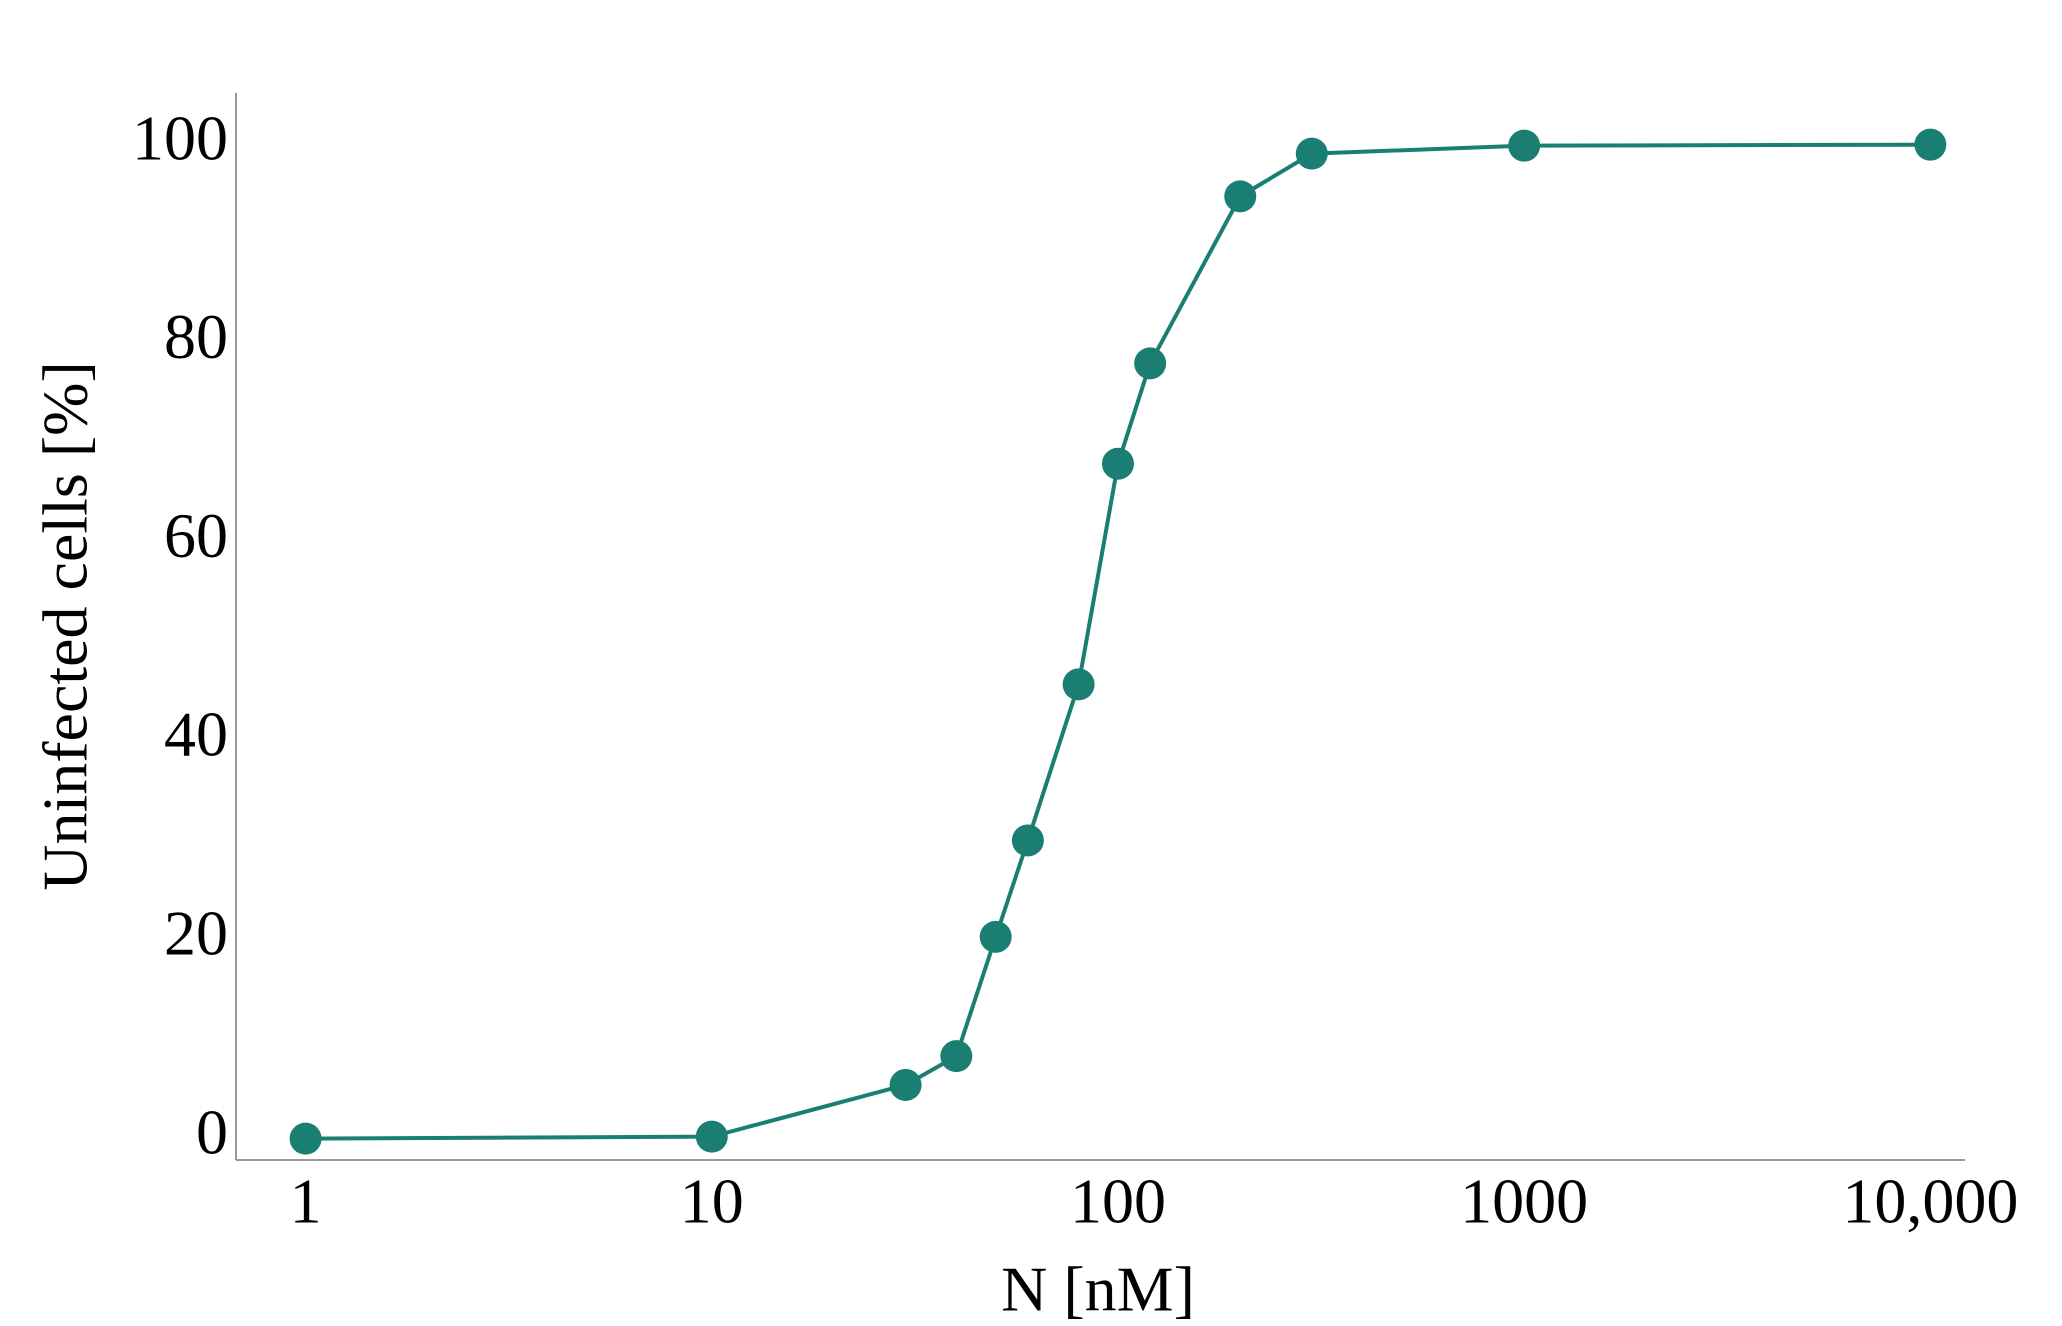  I want to click on y-tick-label: 100, so click(180, 137).